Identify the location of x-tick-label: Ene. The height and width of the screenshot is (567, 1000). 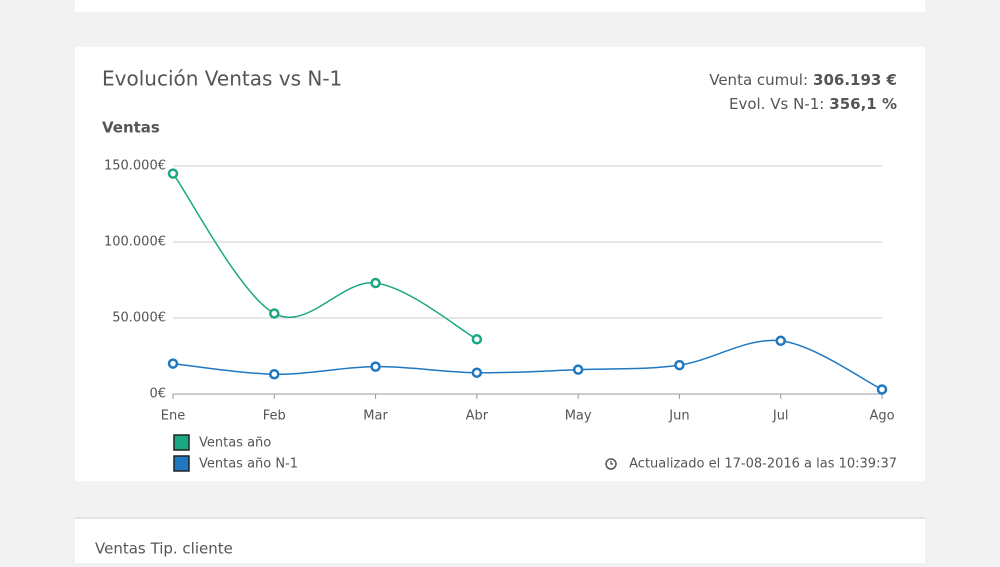
(173, 416).